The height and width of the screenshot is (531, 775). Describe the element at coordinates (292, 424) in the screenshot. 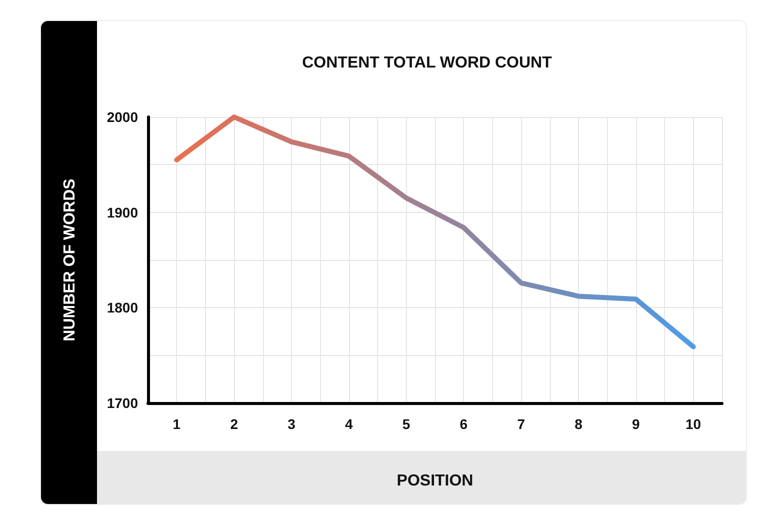

I see `x-tick-label: 3` at that location.